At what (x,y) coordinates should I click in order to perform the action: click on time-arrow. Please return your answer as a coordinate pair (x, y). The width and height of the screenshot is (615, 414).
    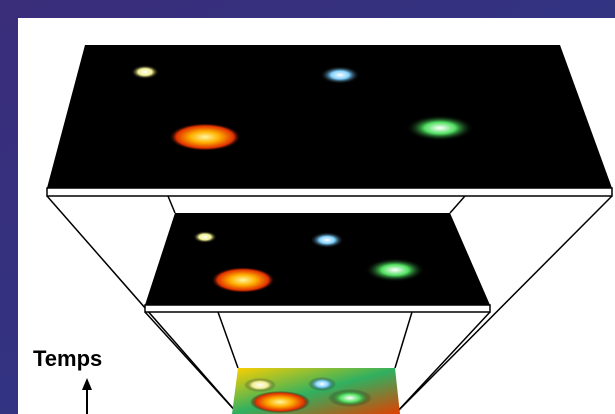
    Looking at the image, I should click on (87, 396).